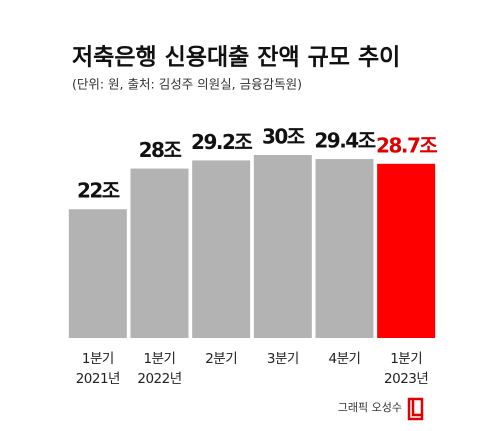 This screenshot has width=500, height=431. Describe the element at coordinates (159, 379) in the screenshot. I see `x-tick-label: 2022년` at that location.